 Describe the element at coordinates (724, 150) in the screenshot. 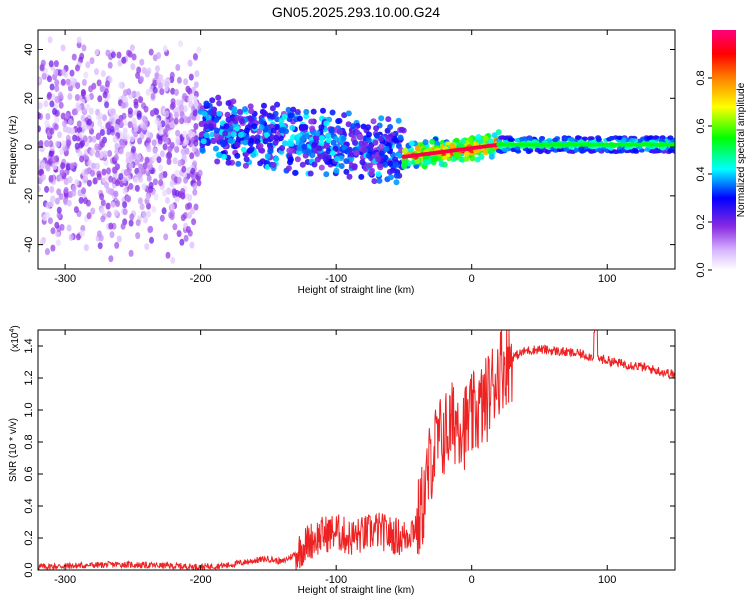

I see `colorbar-gradient` at that location.